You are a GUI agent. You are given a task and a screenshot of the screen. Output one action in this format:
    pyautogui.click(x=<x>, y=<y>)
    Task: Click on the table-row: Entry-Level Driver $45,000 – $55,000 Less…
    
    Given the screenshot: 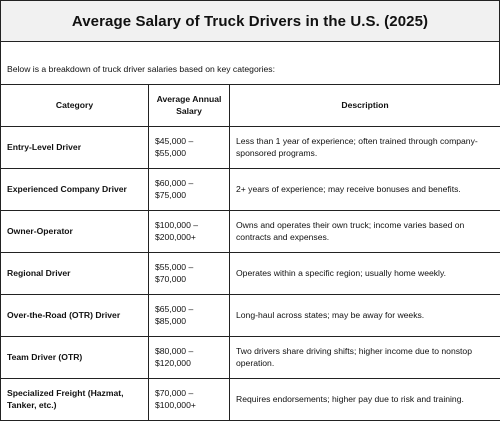 What is the action you would take?
    pyautogui.click(x=250, y=148)
    